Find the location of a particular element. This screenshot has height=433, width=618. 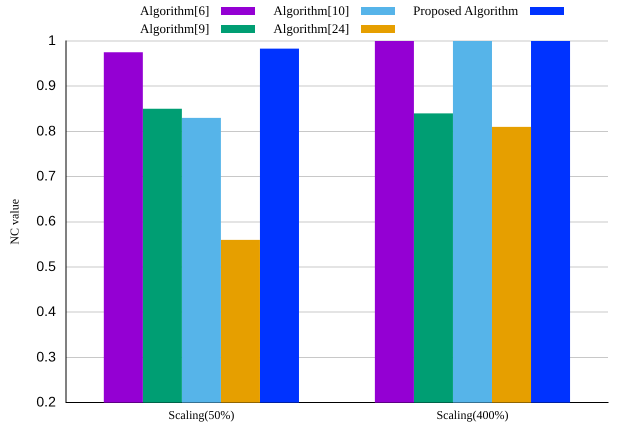

legend-label: Algorithm[9] is located at coordinates (175, 29).